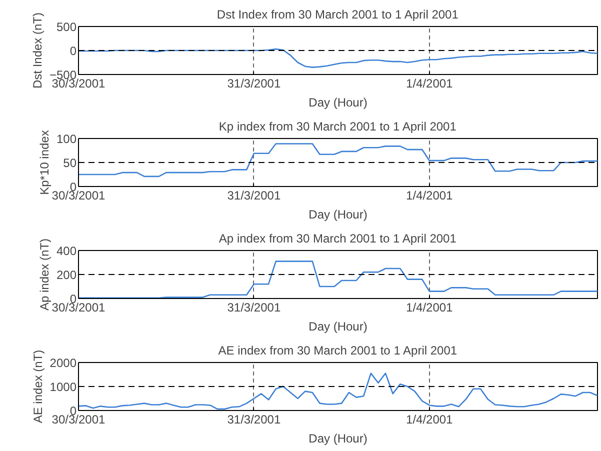 This screenshot has height=451, width=601. What do you see at coordinates (44, 274) in the screenshot?
I see `y-axis-title: Ap index (nT)` at bounding box center [44, 274].